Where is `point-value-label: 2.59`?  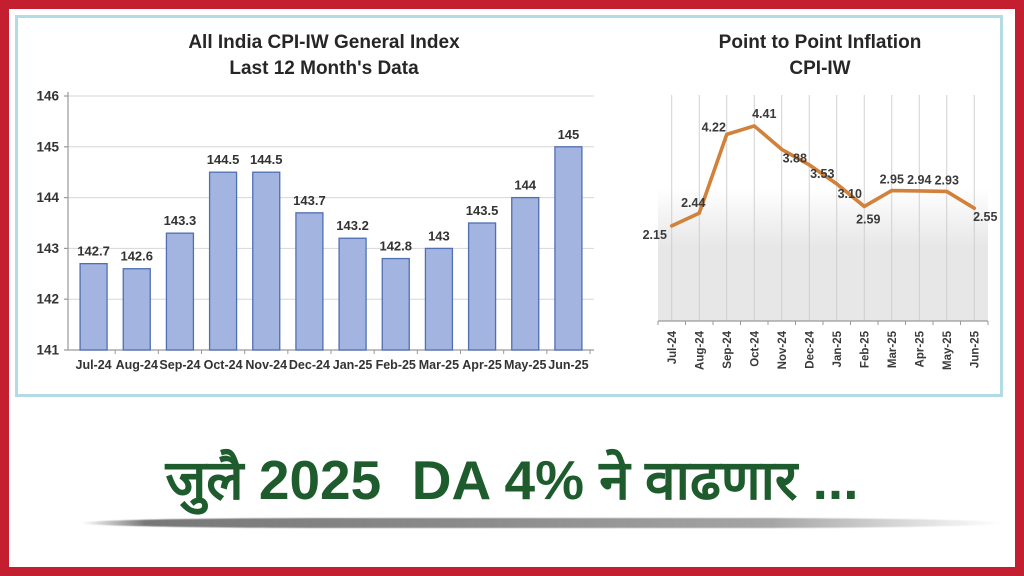
point-value-label: 2.59 is located at coordinates (868, 220).